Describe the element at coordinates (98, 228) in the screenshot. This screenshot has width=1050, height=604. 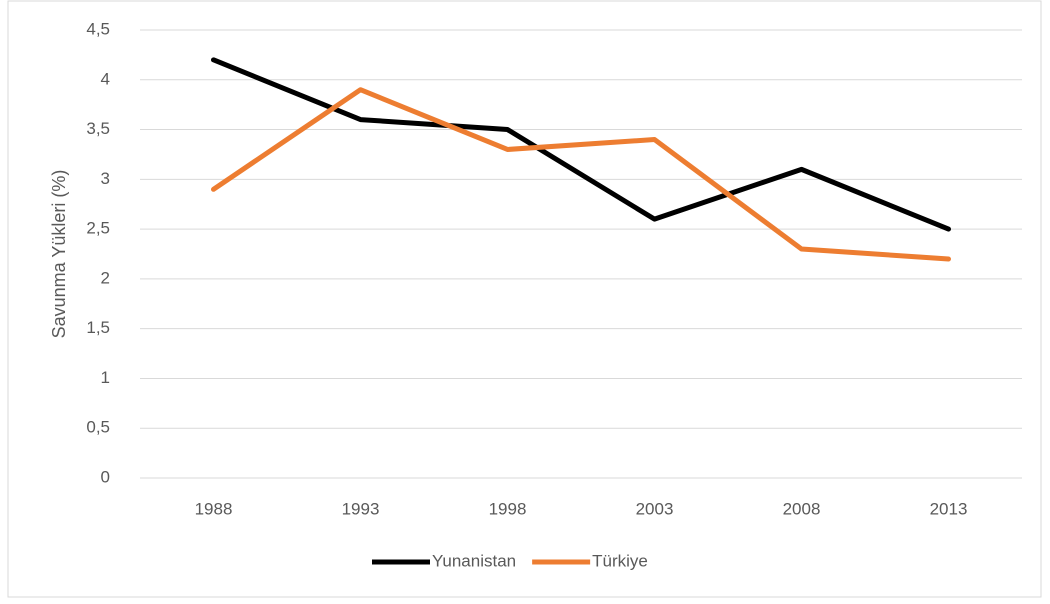
I see `y-tick-label: 2,5` at that location.